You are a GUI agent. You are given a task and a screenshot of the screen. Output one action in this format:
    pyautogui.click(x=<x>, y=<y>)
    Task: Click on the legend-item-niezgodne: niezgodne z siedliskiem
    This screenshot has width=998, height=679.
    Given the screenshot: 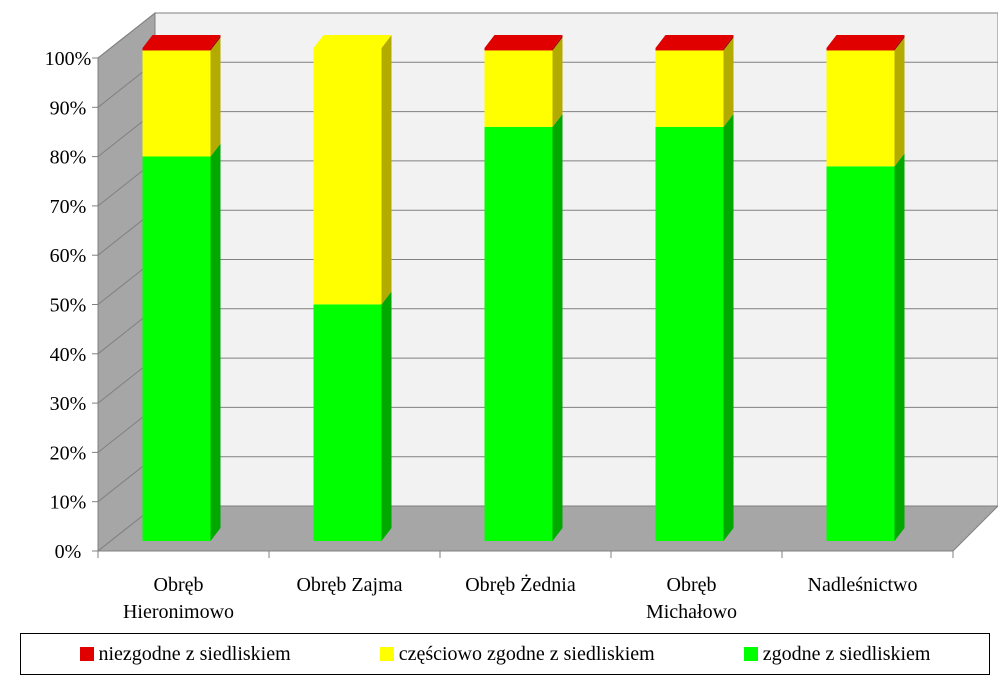 What is the action you would take?
    pyautogui.click(x=185, y=654)
    